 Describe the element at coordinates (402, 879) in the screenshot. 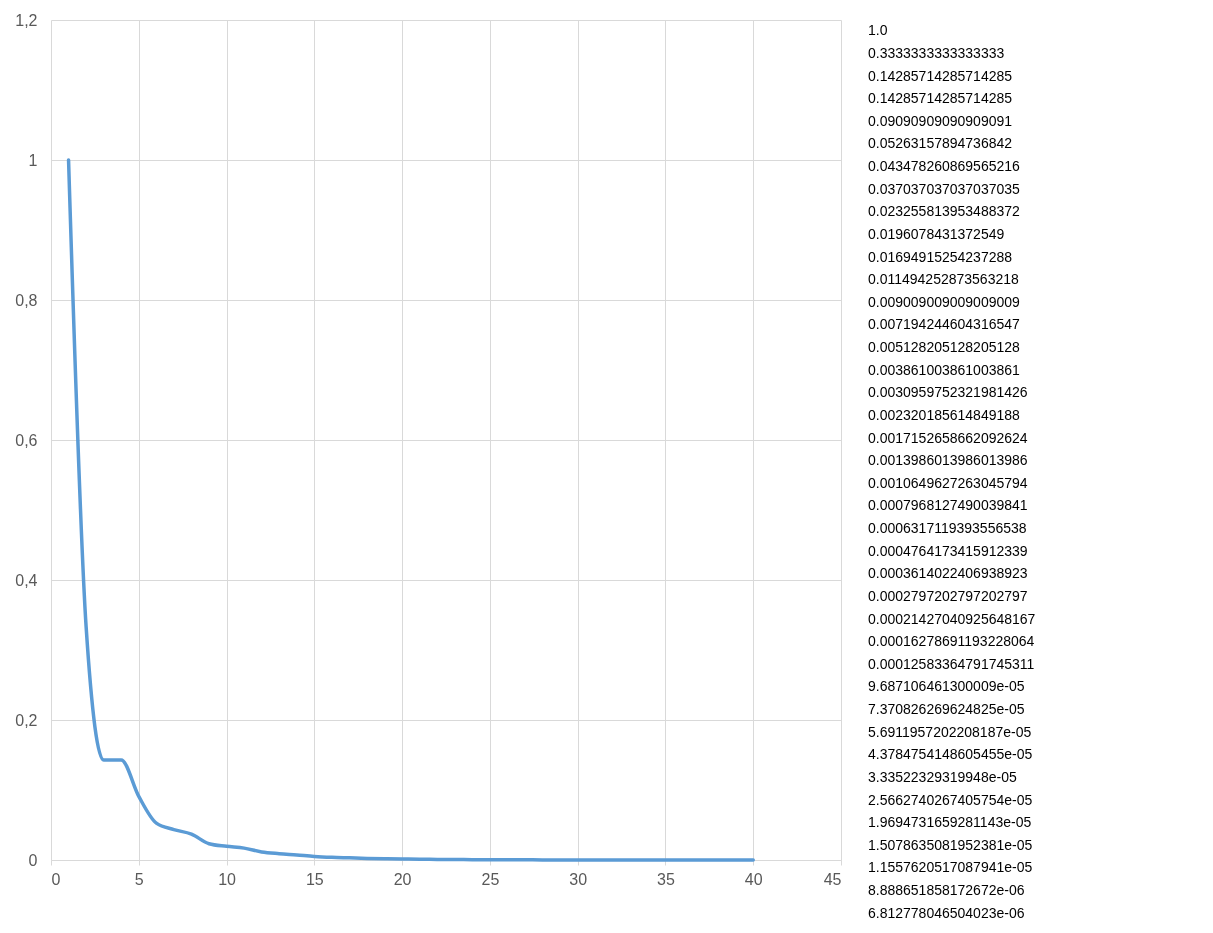

I see `x-tick-label: 20` at that location.